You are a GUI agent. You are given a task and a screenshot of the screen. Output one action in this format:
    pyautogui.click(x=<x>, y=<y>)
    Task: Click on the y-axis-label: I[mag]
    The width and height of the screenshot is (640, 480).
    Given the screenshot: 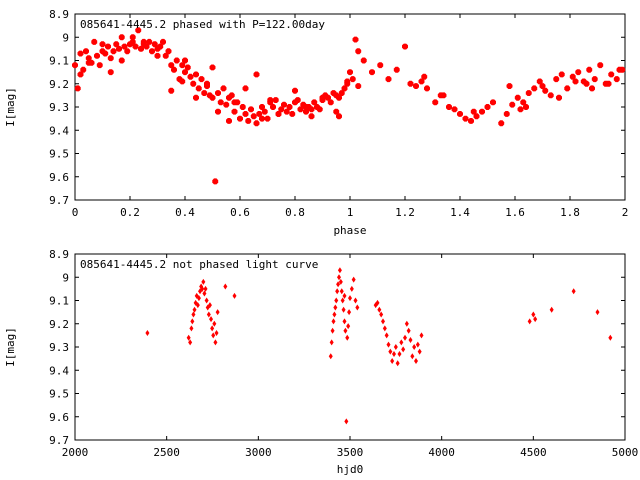 What is the action you would take?
    pyautogui.click(x=10, y=107)
    